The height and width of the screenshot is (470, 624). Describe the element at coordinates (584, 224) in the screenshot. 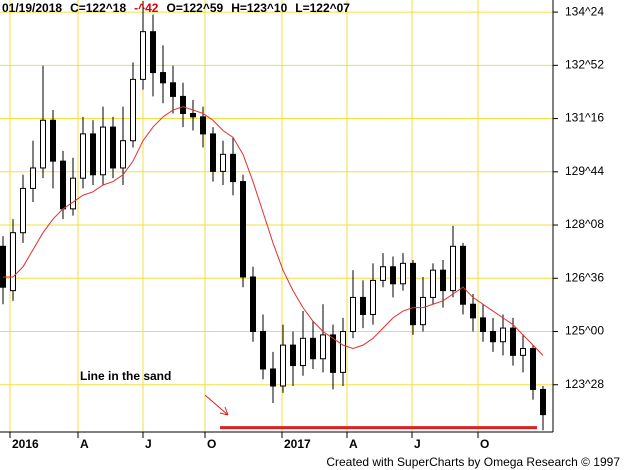

I see `y-tick-label: 128^08` at that location.